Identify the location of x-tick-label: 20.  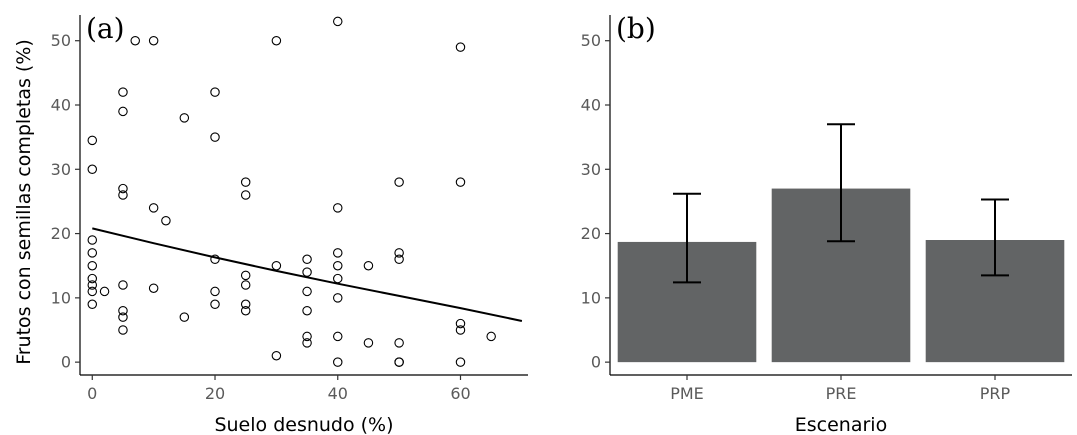
(215, 393).